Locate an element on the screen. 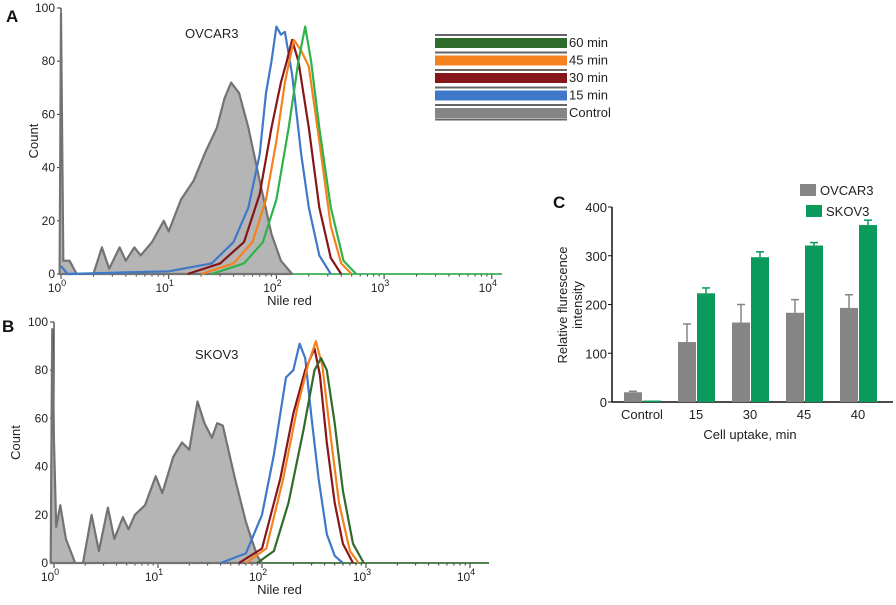 This screenshot has height=605, width=896. legend: 60 min 45 min 30 min 15 min Control is located at coordinates (523, 77).